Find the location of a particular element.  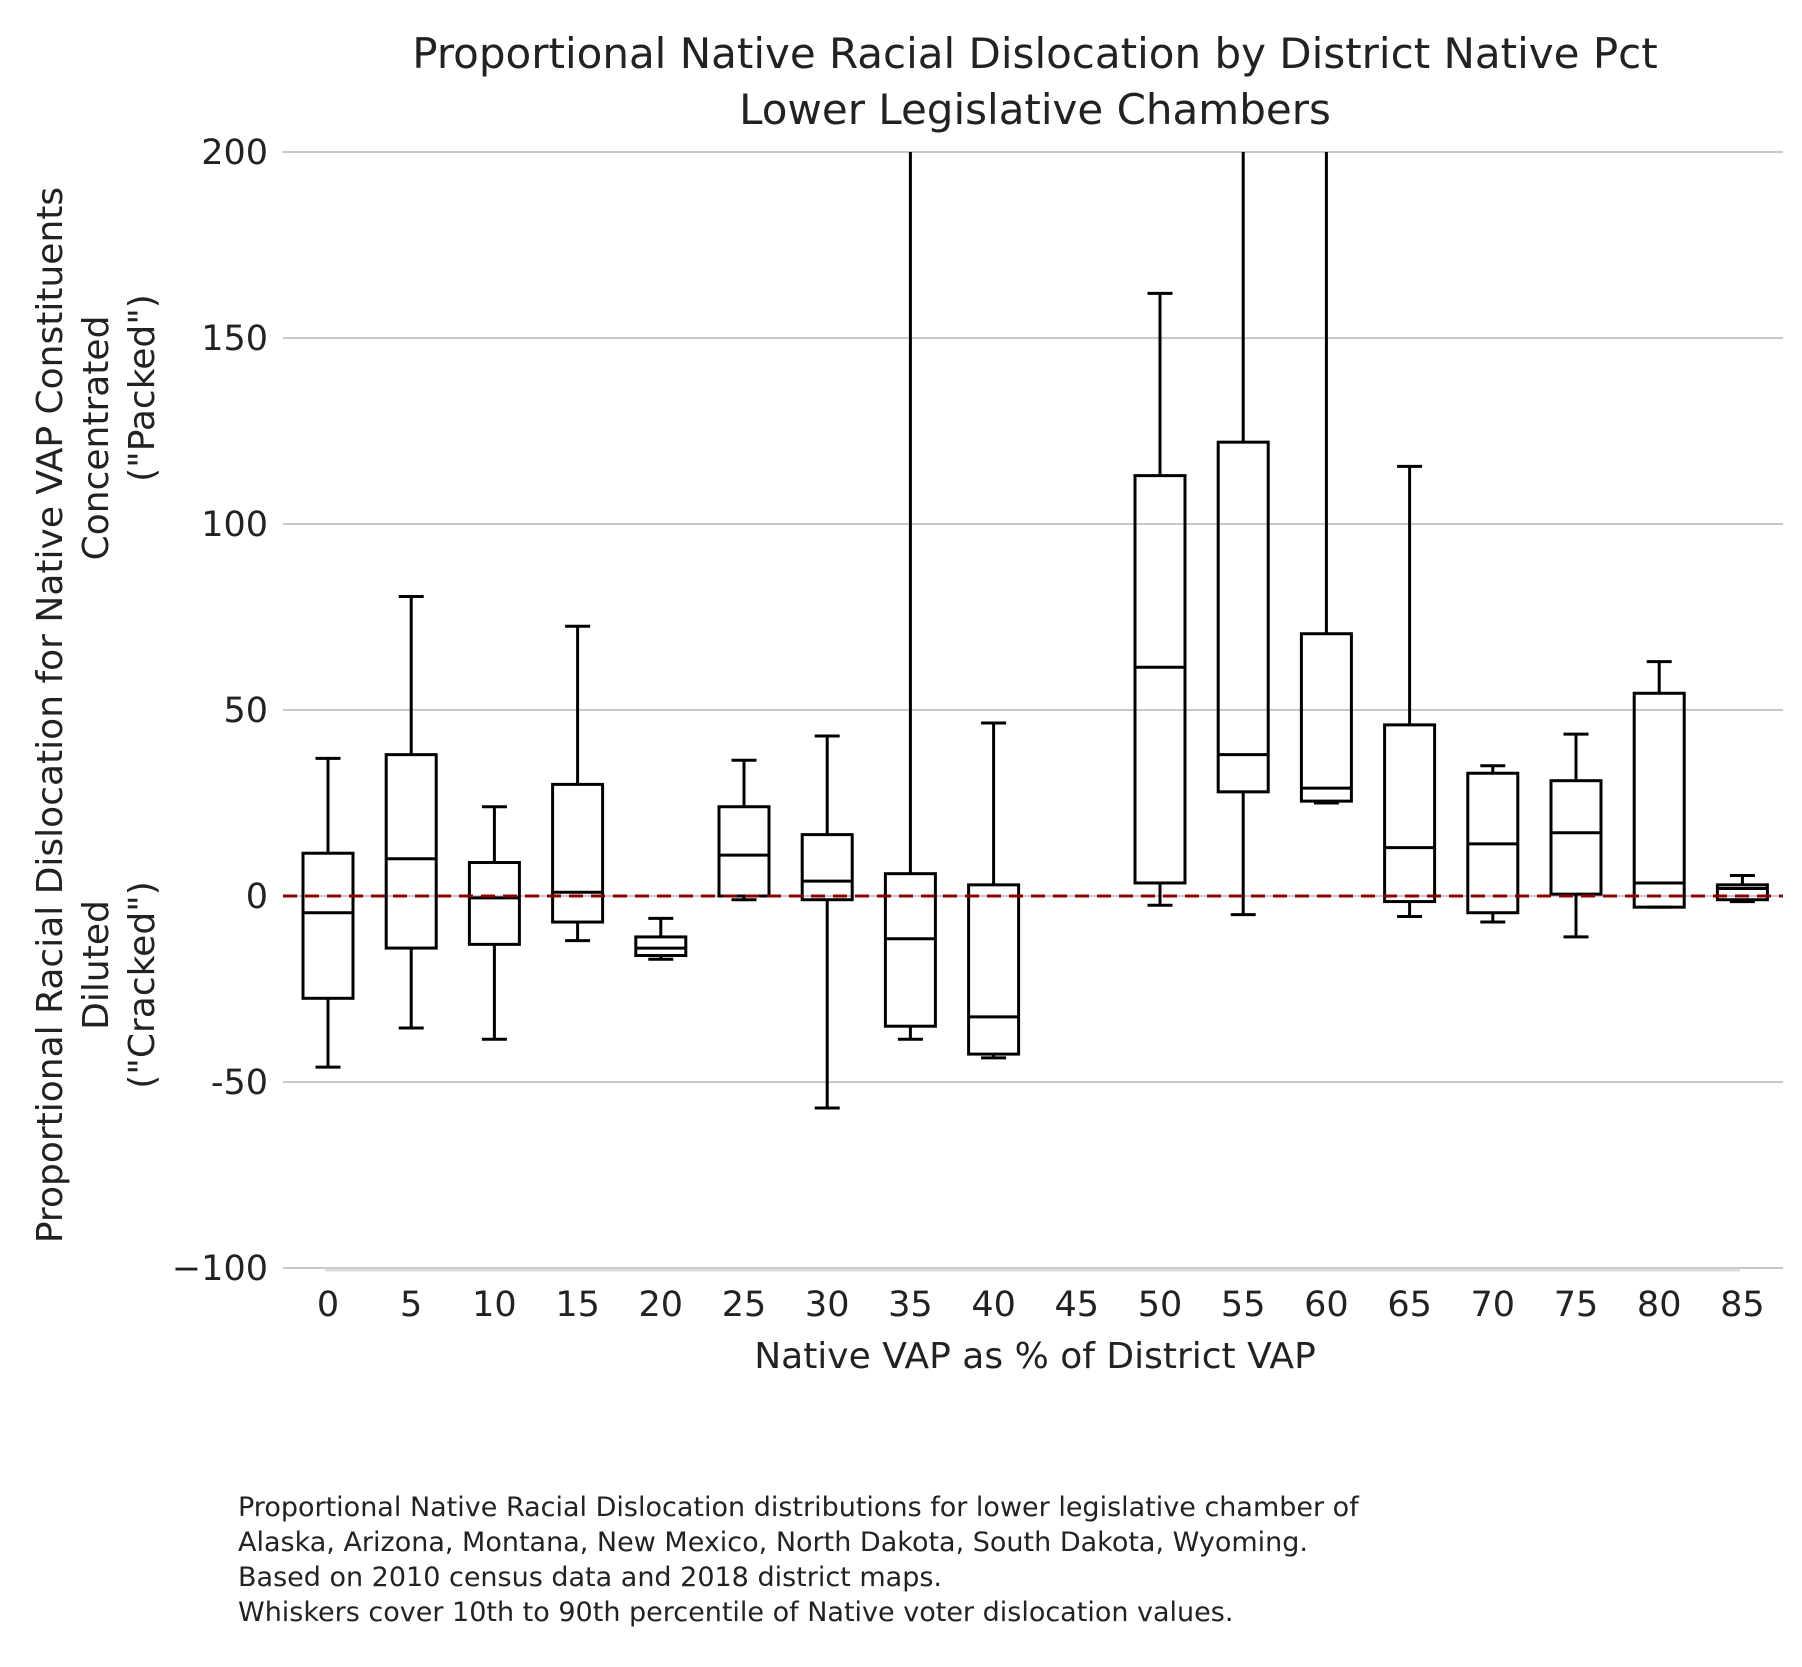

x-tick-label: 15 is located at coordinates (577, 1305).